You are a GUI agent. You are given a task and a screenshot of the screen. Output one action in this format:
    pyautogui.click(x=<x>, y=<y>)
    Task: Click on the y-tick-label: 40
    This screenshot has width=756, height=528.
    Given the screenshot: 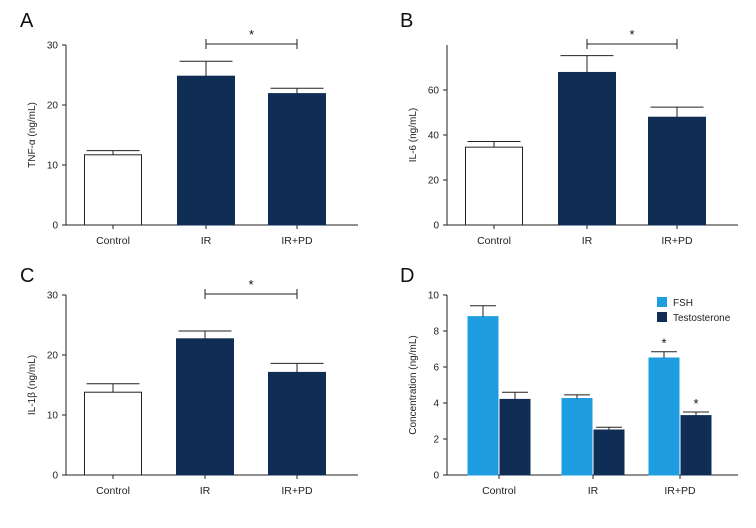 What is the action you would take?
    pyautogui.click(x=434, y=136)
    